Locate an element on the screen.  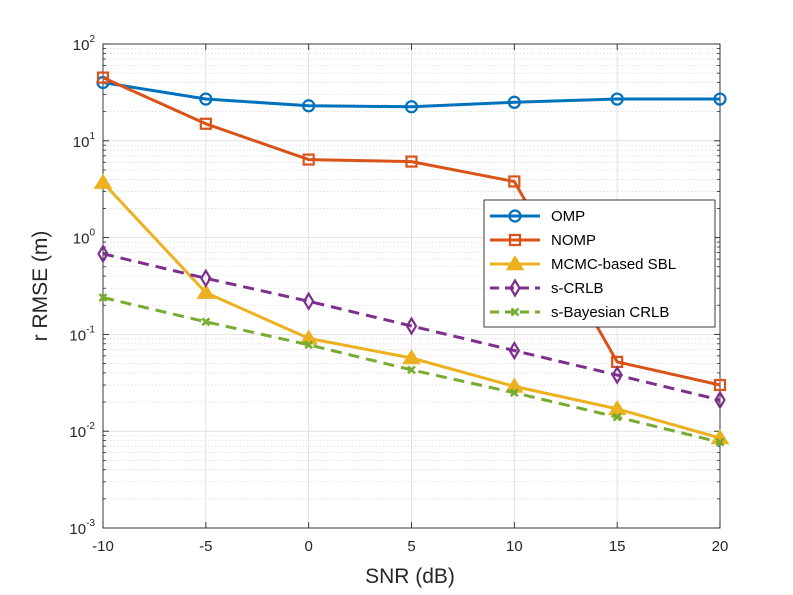
y-tick-label: 10⁻³ is located at coordinates (82, 528).